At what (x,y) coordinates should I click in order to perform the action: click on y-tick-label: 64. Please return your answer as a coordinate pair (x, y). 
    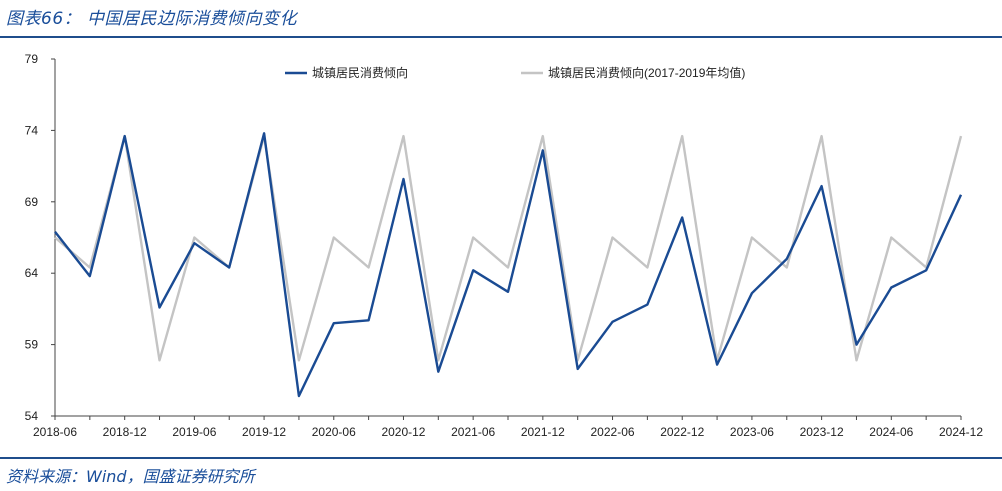
    Looking at the image, I should click on (32, 273).